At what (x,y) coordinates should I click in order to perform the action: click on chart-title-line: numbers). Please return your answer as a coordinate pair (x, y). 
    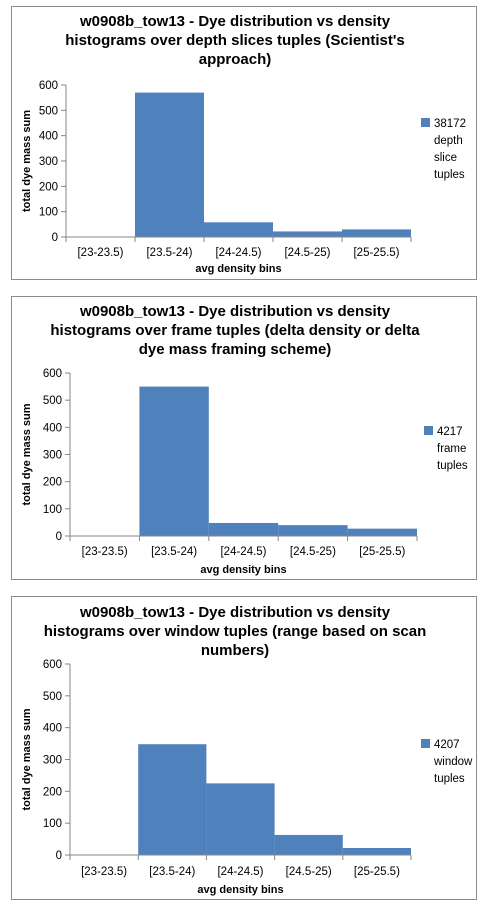
    Looking at the image, I should click on (235, 650).